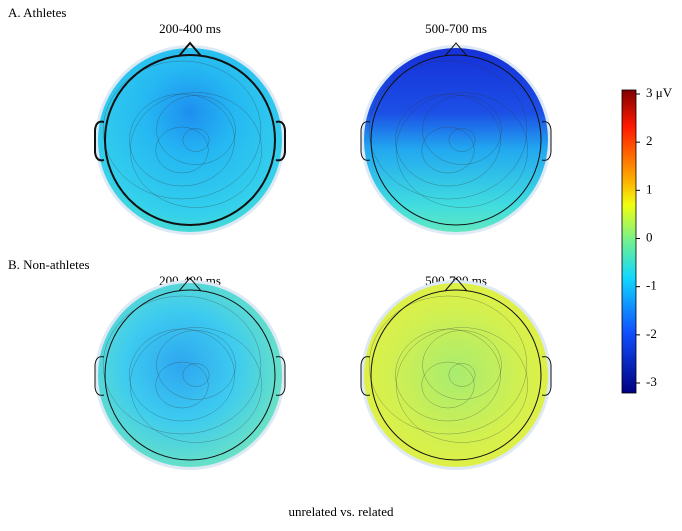 Image resolution: width=682 pixels, height=531 pixels. Describe the element at coordinates (659, 92) in the screenshot. I see `tick-label: 3 μV` at that location.